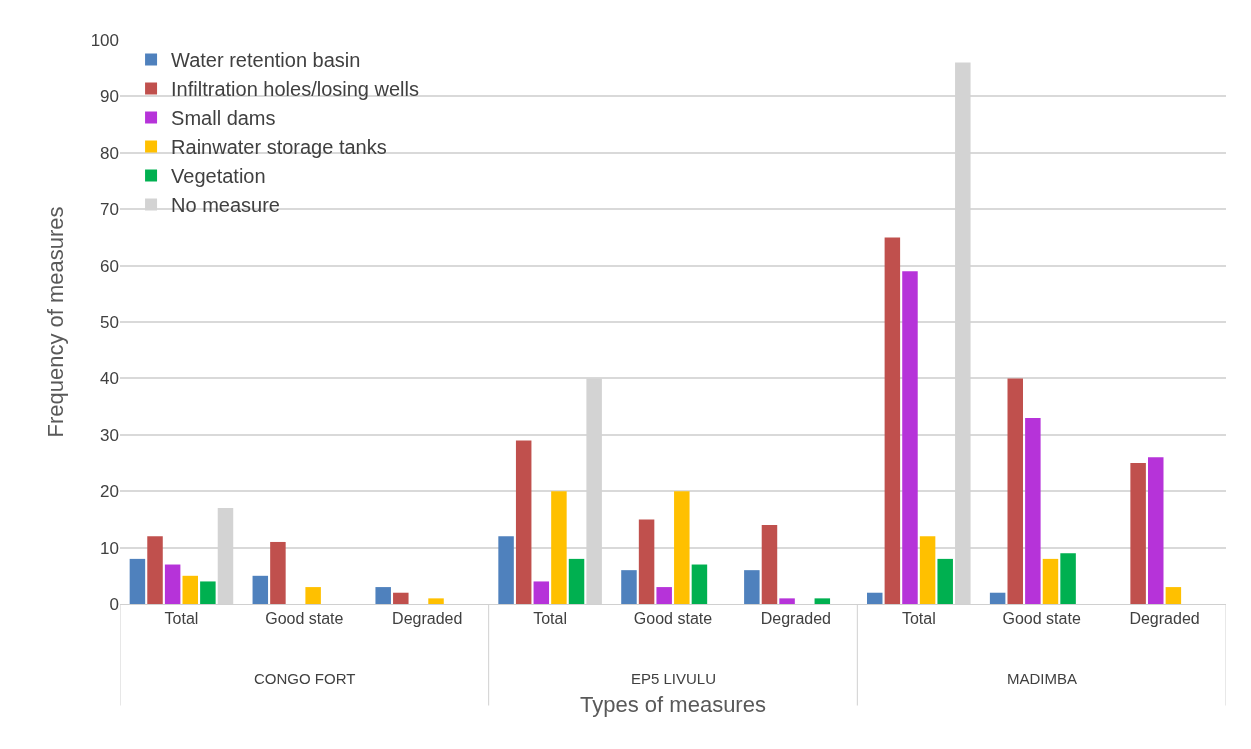  What do you see at coordinates (223, 118) in the screenshot?
I see `legend-label: Small dams` at bounding box center [223, 118].